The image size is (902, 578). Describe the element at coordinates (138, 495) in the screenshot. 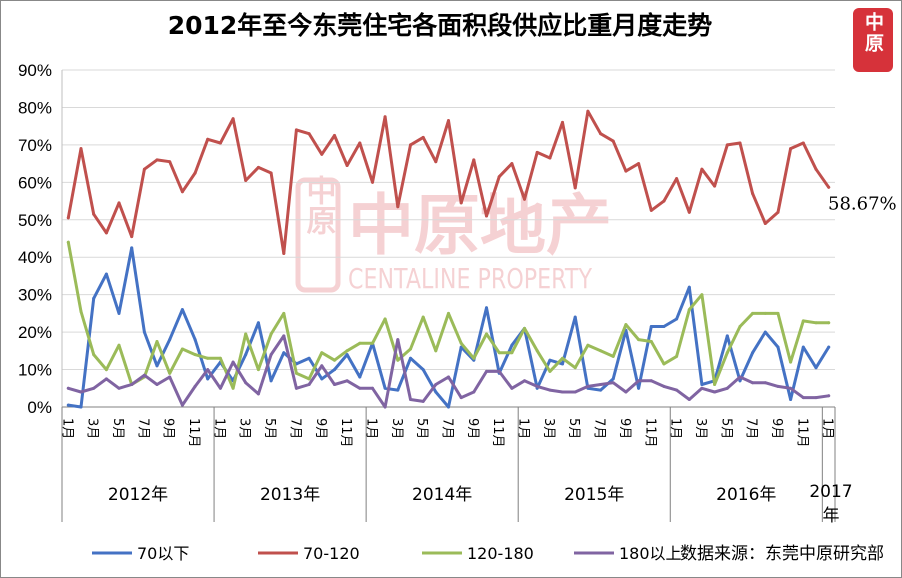

I see `year-label: 2012年` at that location.